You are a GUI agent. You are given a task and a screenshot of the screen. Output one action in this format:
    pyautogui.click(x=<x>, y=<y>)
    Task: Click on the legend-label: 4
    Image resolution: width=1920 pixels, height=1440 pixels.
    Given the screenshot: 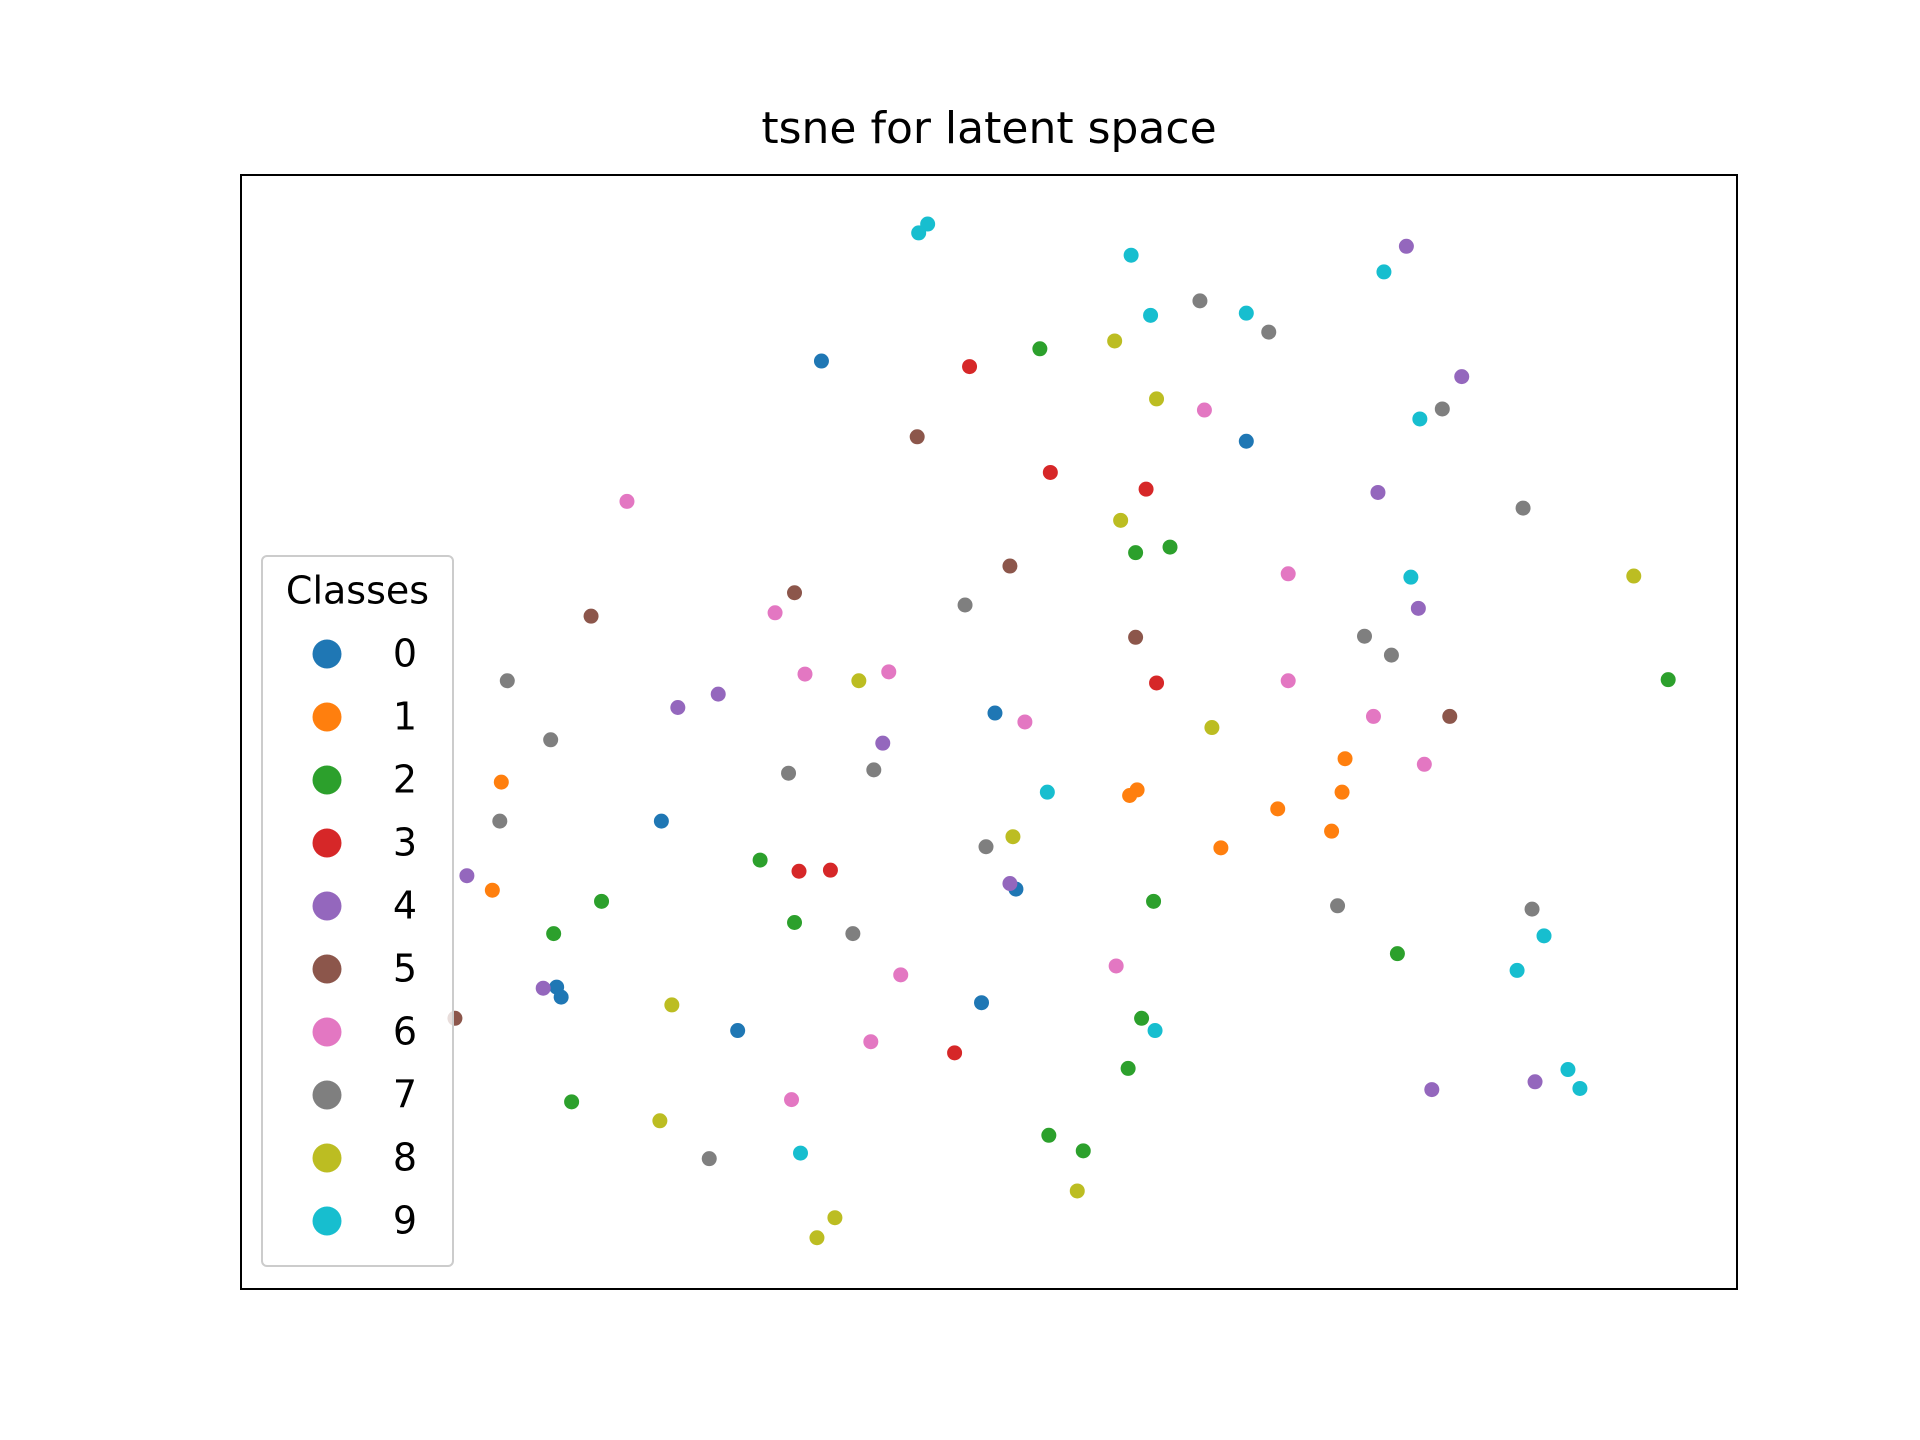 What is the action you would take?
    pyautogui.click(x=405, y=906)
    